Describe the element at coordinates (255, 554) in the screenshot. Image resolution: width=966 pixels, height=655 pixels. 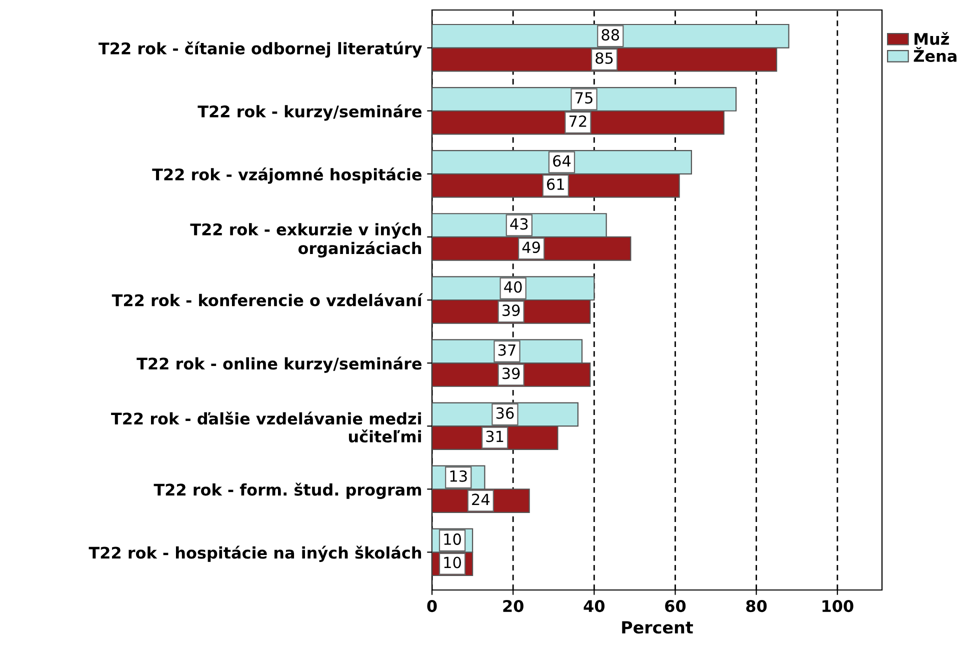
I see `y-tick-label: T22 rok - hospitácie na iných školách` at that location.